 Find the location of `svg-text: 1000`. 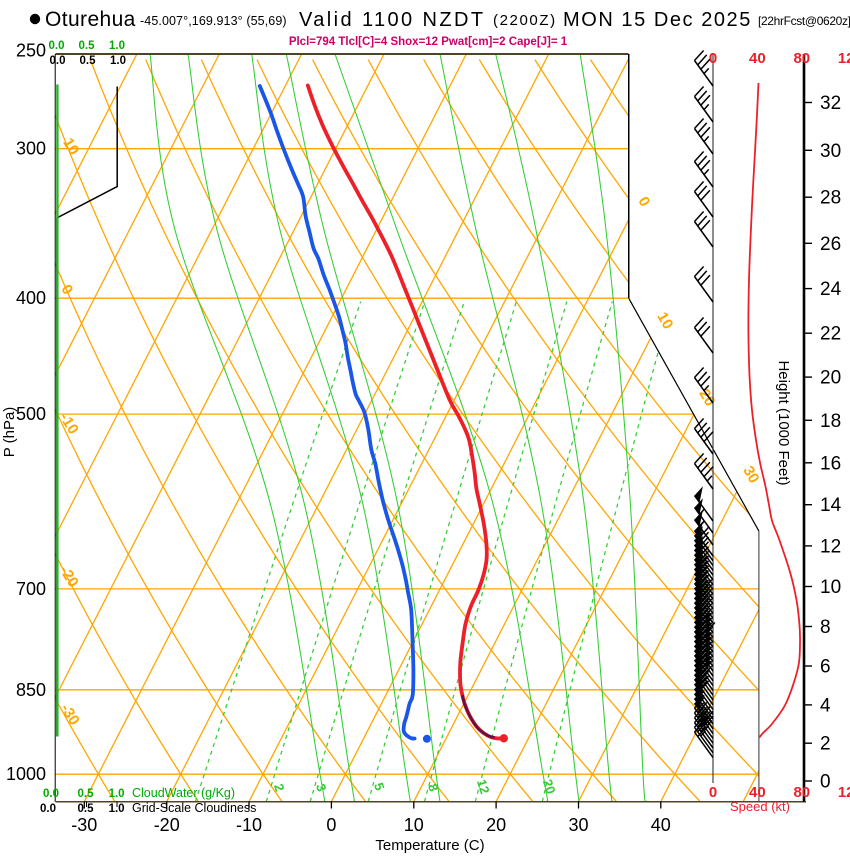

svg-text: 1000 is located at coordinates (26, 774).